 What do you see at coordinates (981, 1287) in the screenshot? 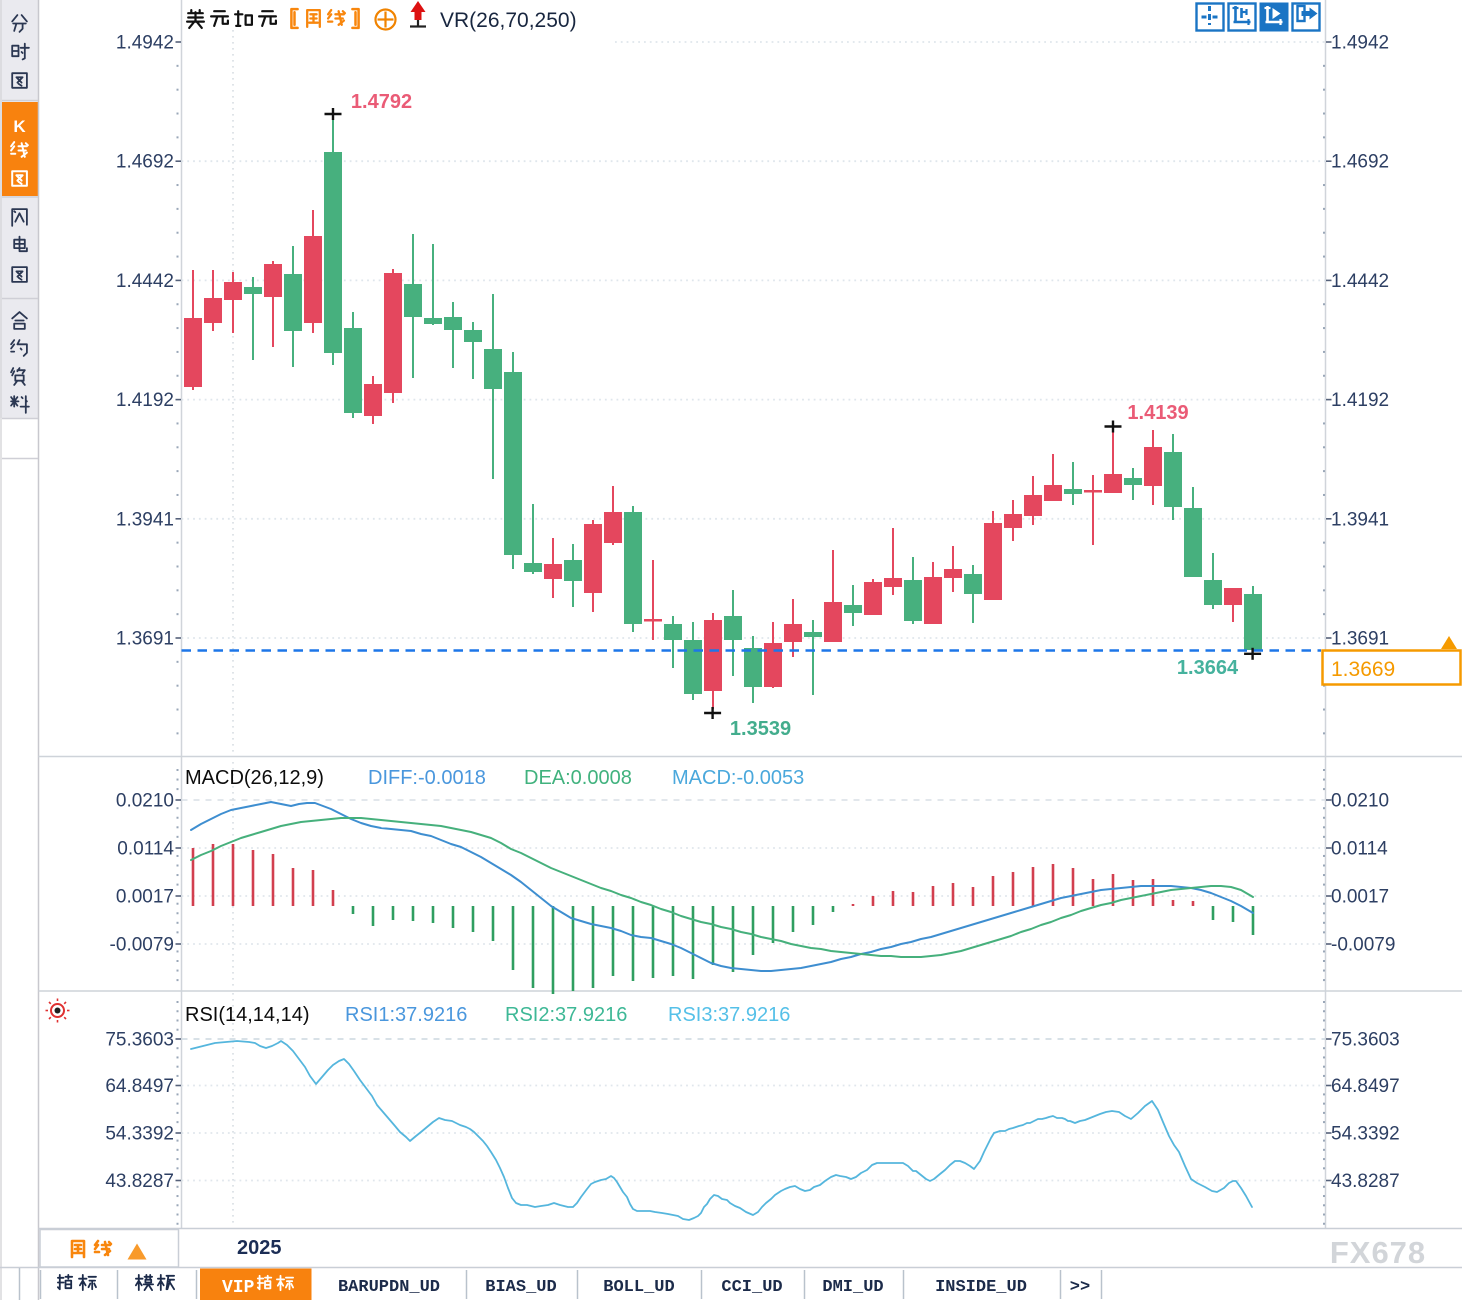
I see `svg-text: INSIDE_UD` at bounding box center [981, 1287].